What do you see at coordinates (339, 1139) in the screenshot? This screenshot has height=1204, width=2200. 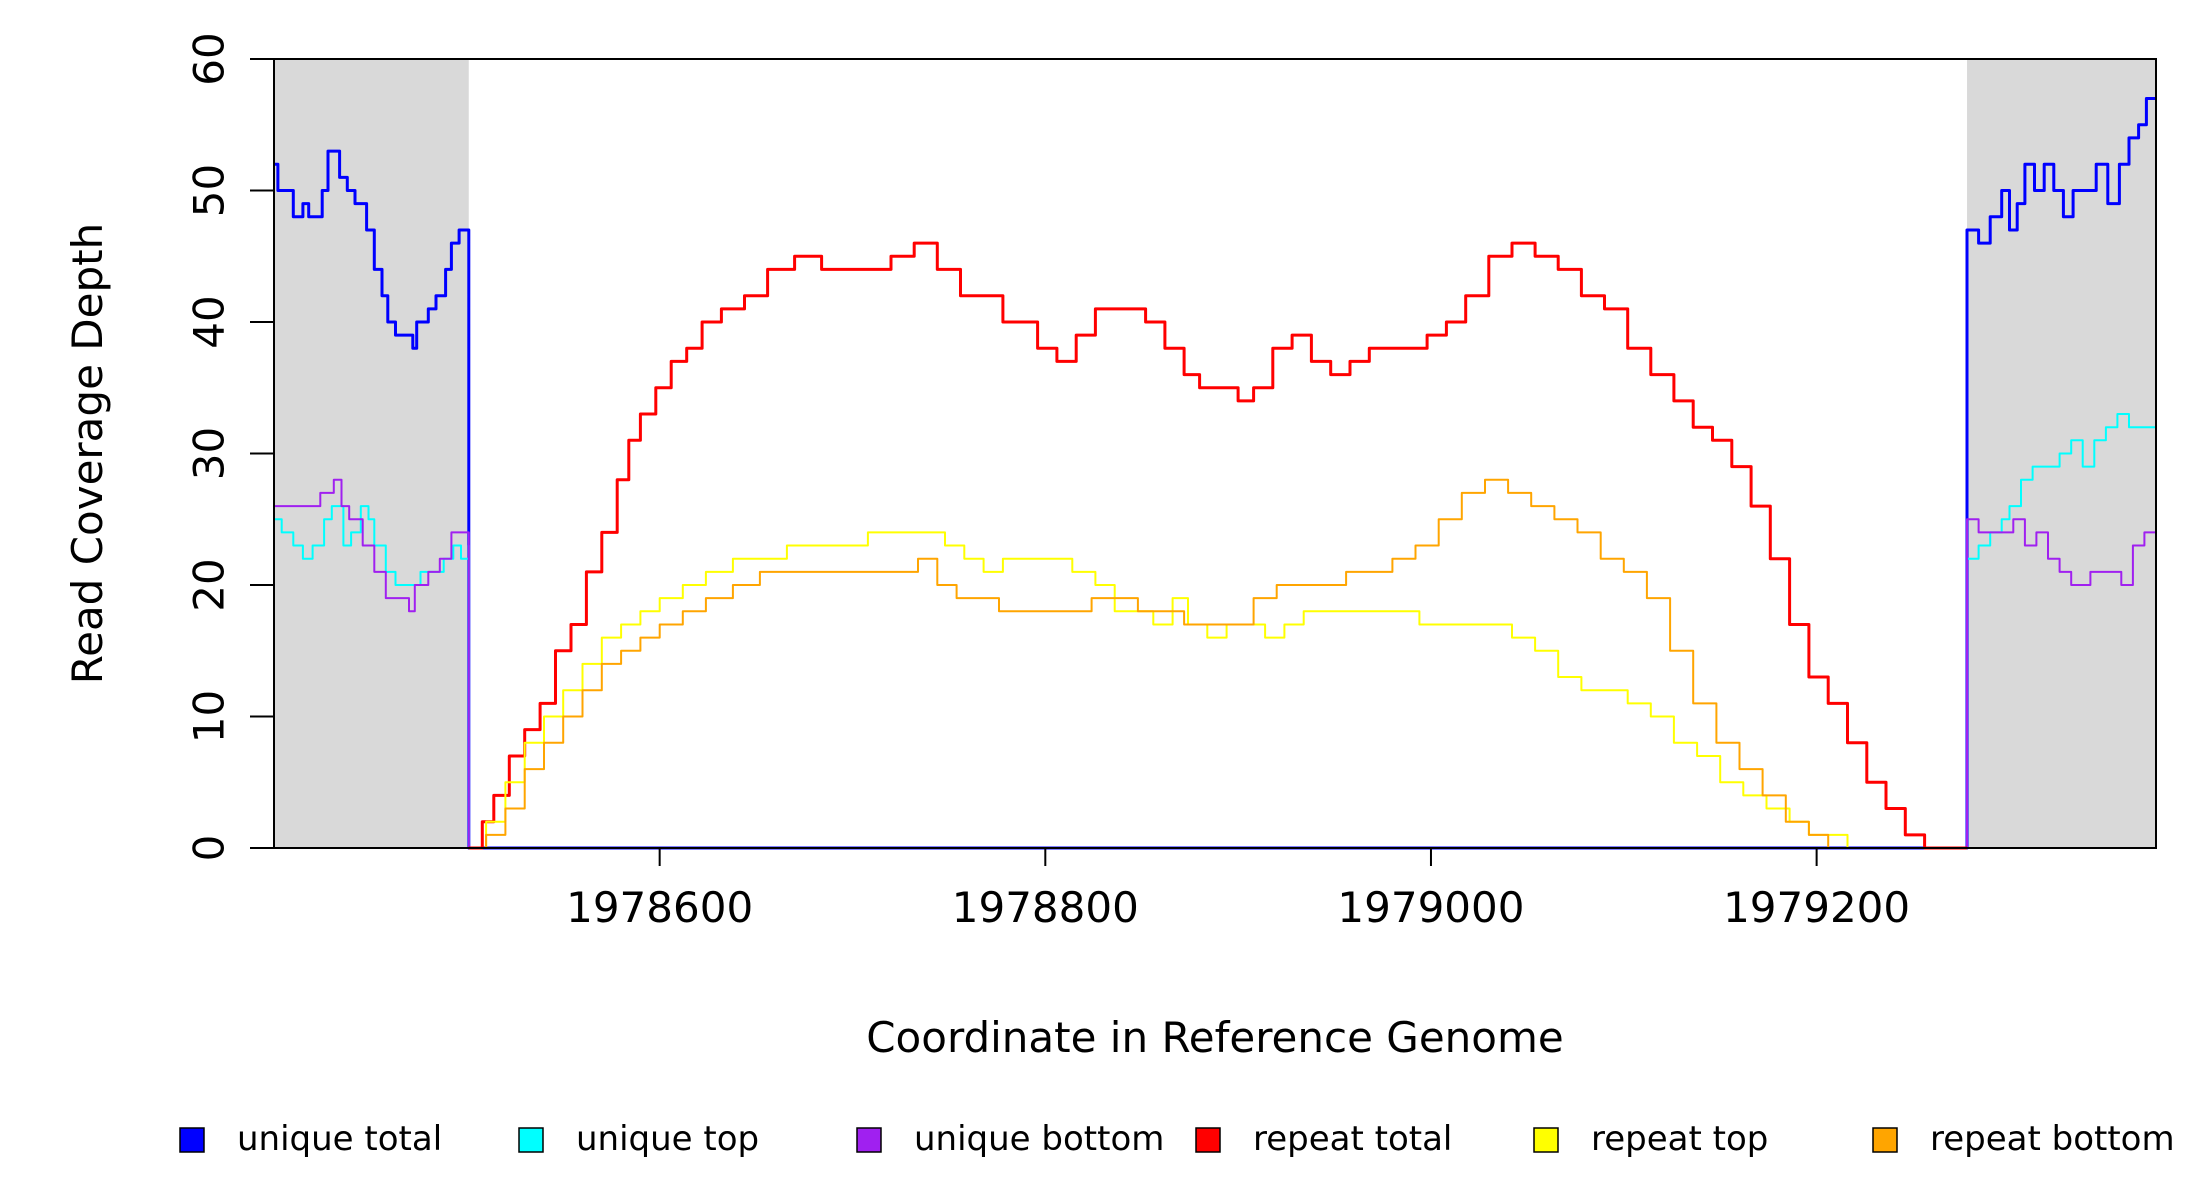 I see `legend-label-unique-total: unique total` at bounding box center [339, 1139].